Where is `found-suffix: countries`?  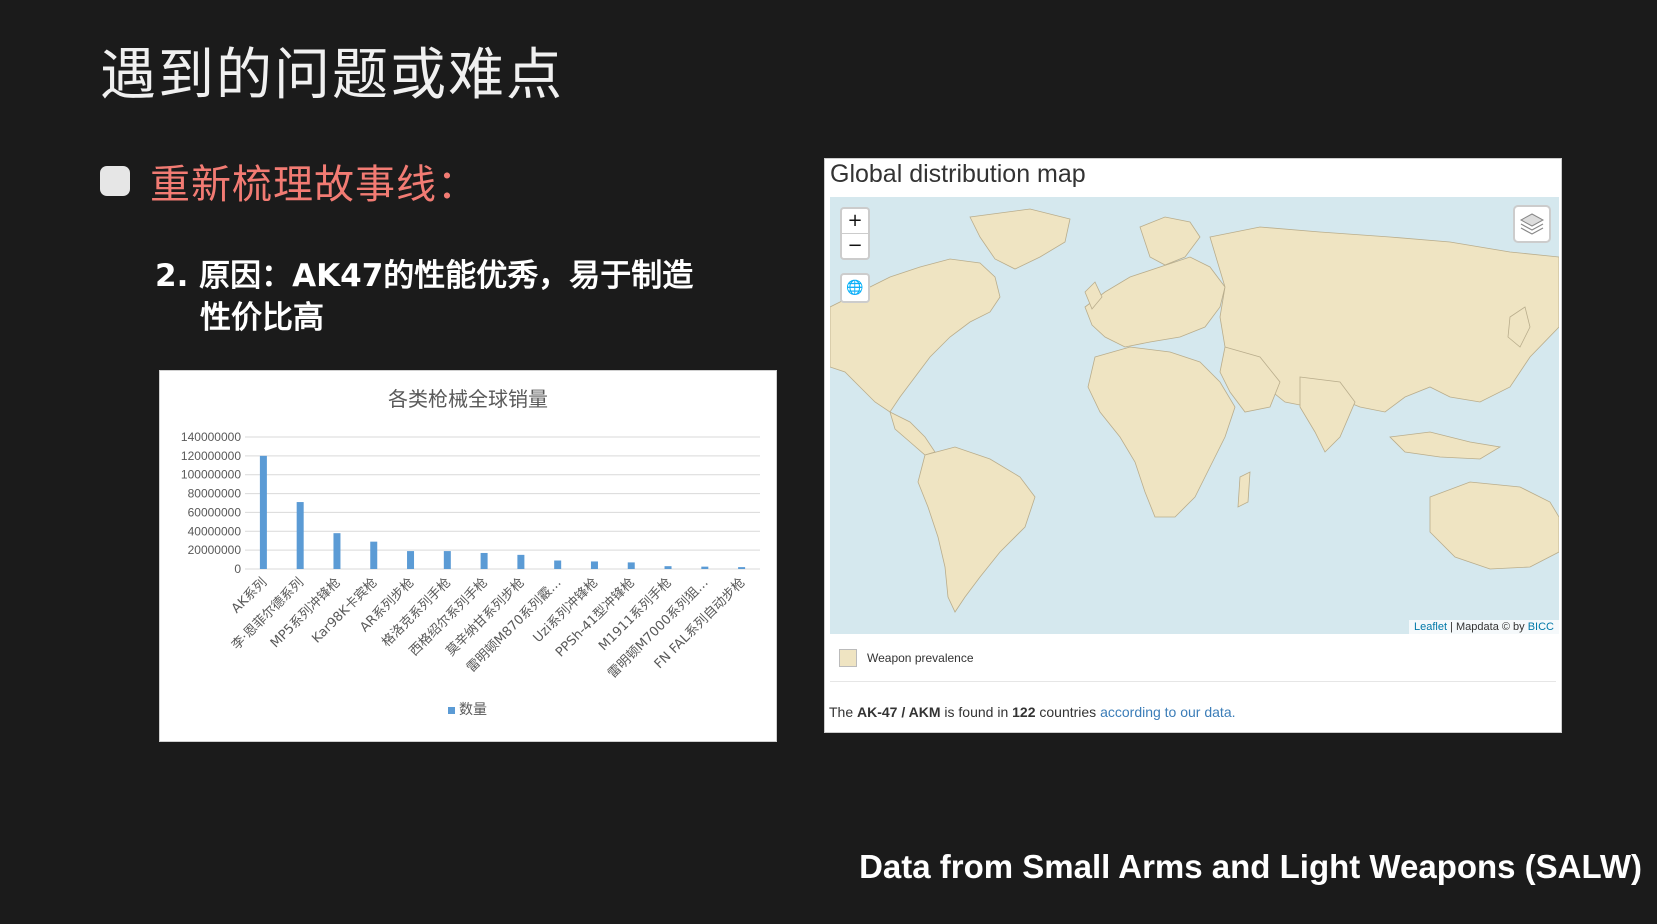
found-suffix: countries is located at coordinates (1068, 712).